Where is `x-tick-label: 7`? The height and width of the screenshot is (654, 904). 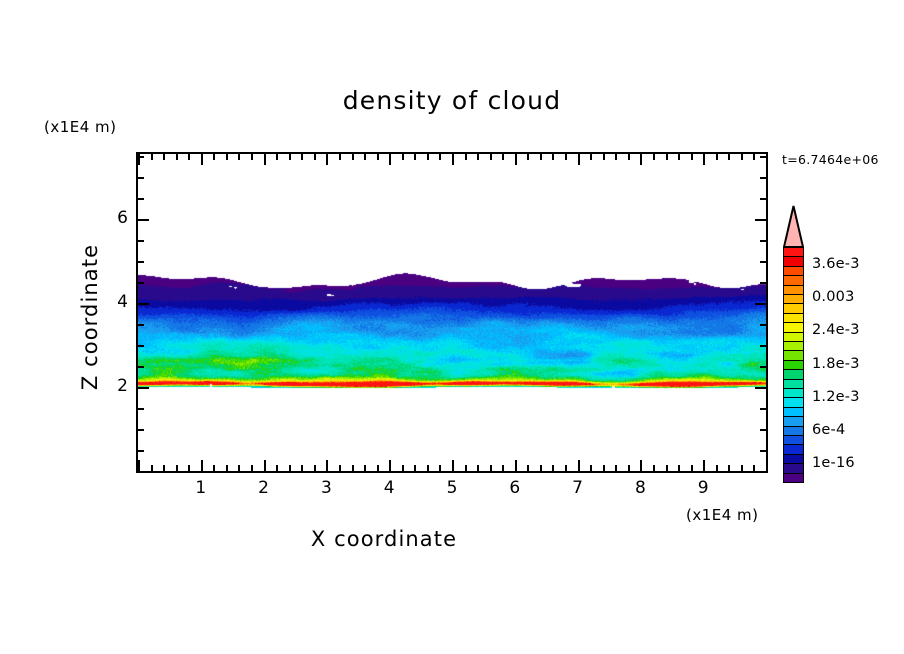
x-tick-label: 7 is located at coordinates (577, 488).